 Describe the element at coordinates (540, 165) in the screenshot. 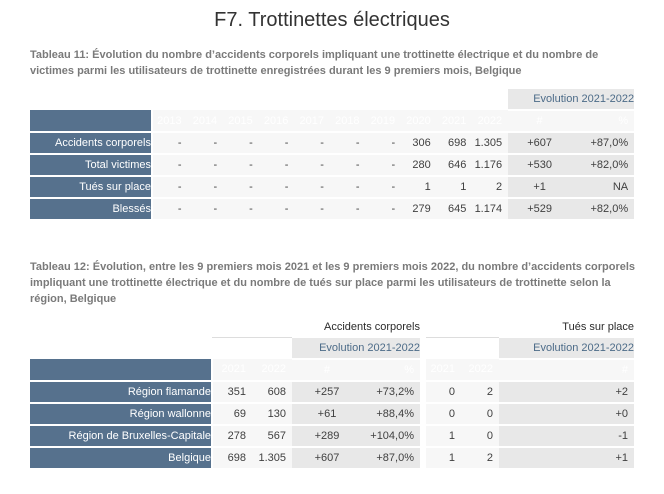

I see `cell-evolution-number: +530` at that location.